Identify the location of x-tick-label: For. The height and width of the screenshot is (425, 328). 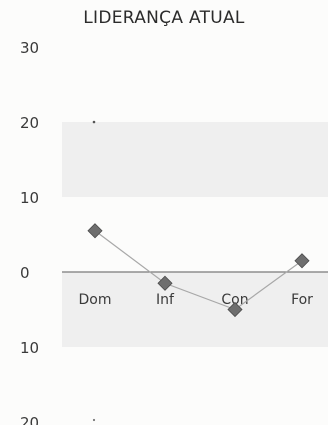
(302, 300).